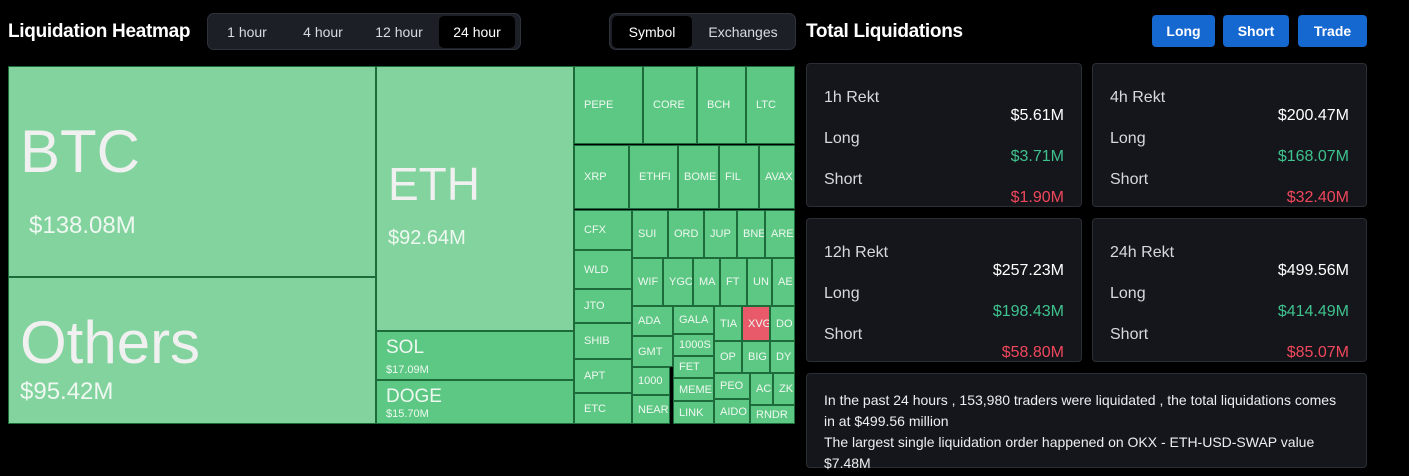 Image resolution: width=1409 pixels, height=476 pixels. I want to click on heatmap-tile: Others $95.42M, so click(192, 350).